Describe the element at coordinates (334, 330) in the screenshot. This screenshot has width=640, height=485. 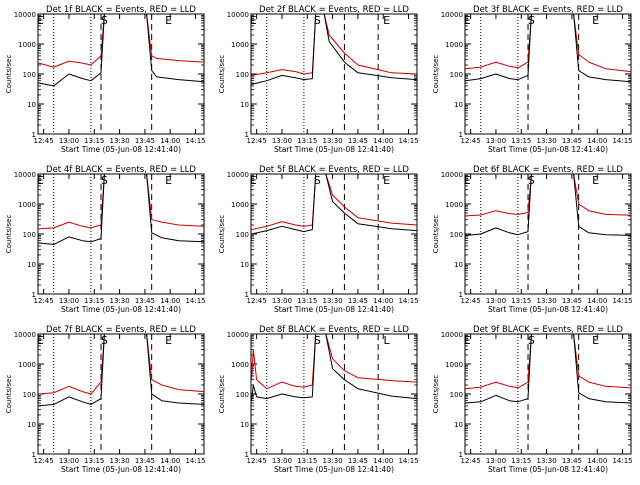
I see `panel-title: Det 8f BLACK = Events, RED = LLD` at that location.